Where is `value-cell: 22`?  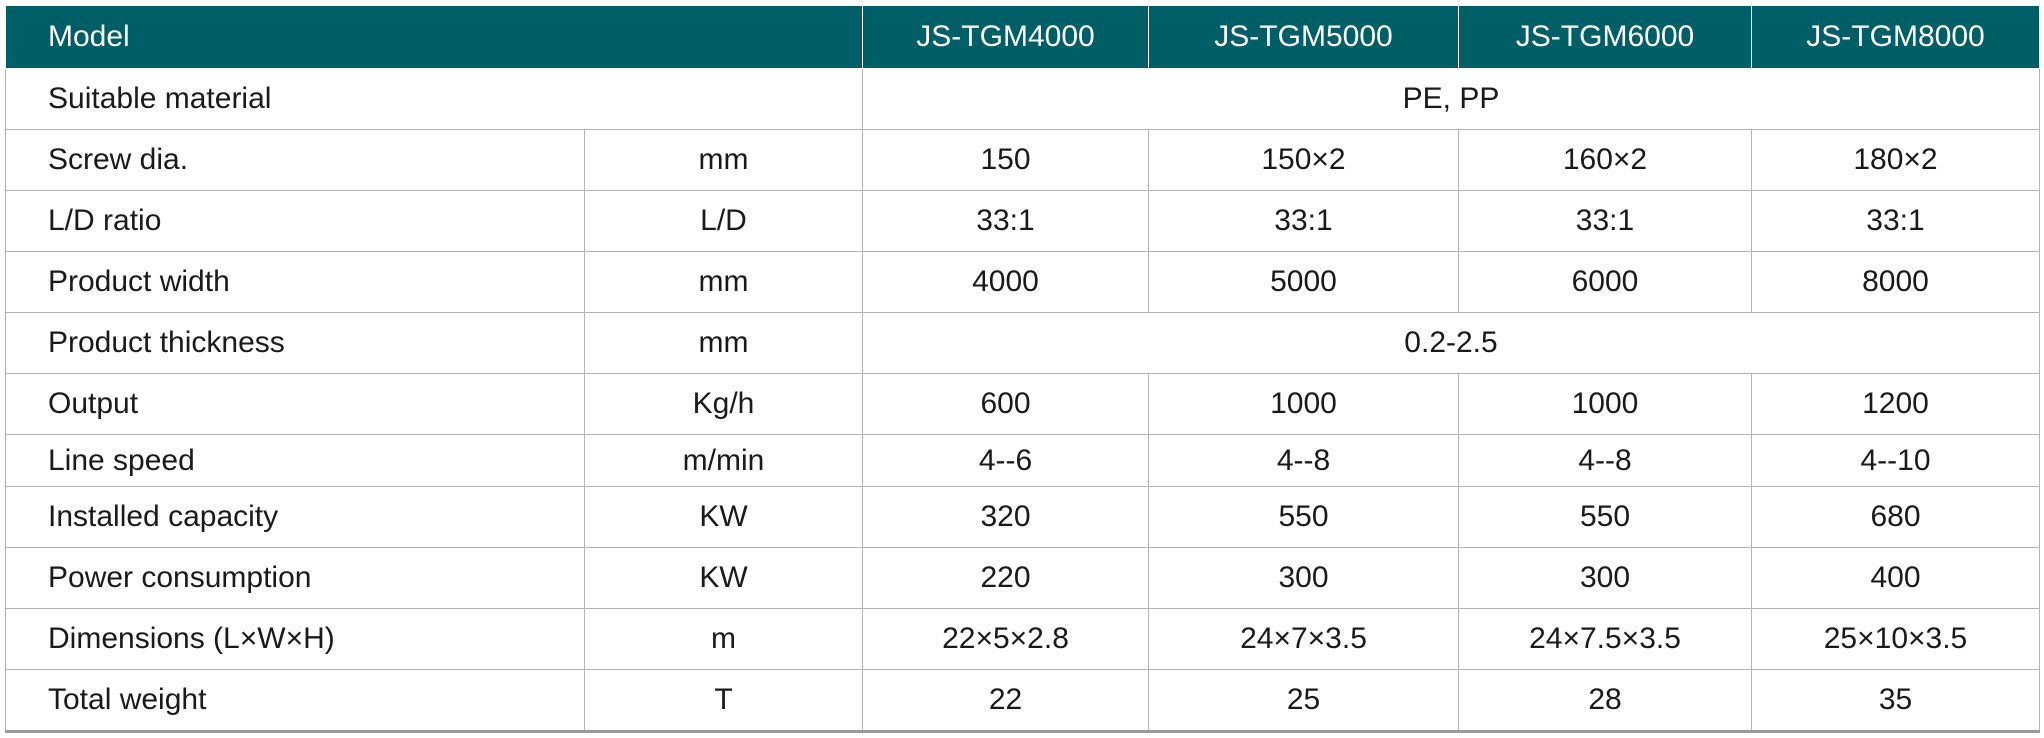
value-cell: 22 is located at coordinates (1005, 701).